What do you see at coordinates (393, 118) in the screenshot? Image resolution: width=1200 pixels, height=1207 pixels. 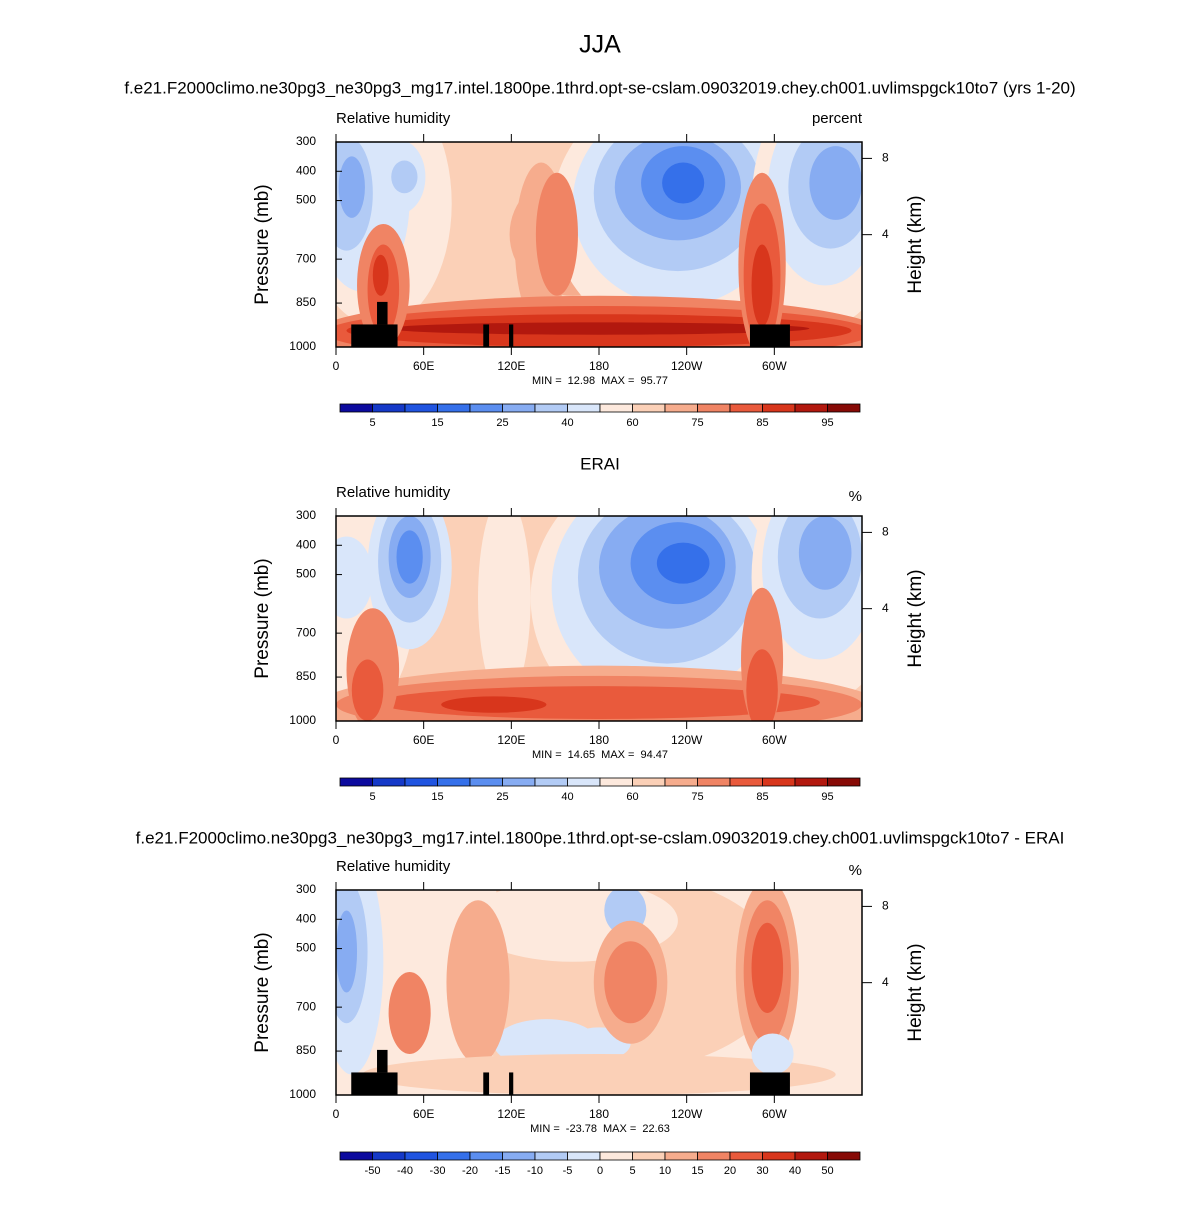 I see `left-label: Relative humidity` at bounding box center [393, 118].